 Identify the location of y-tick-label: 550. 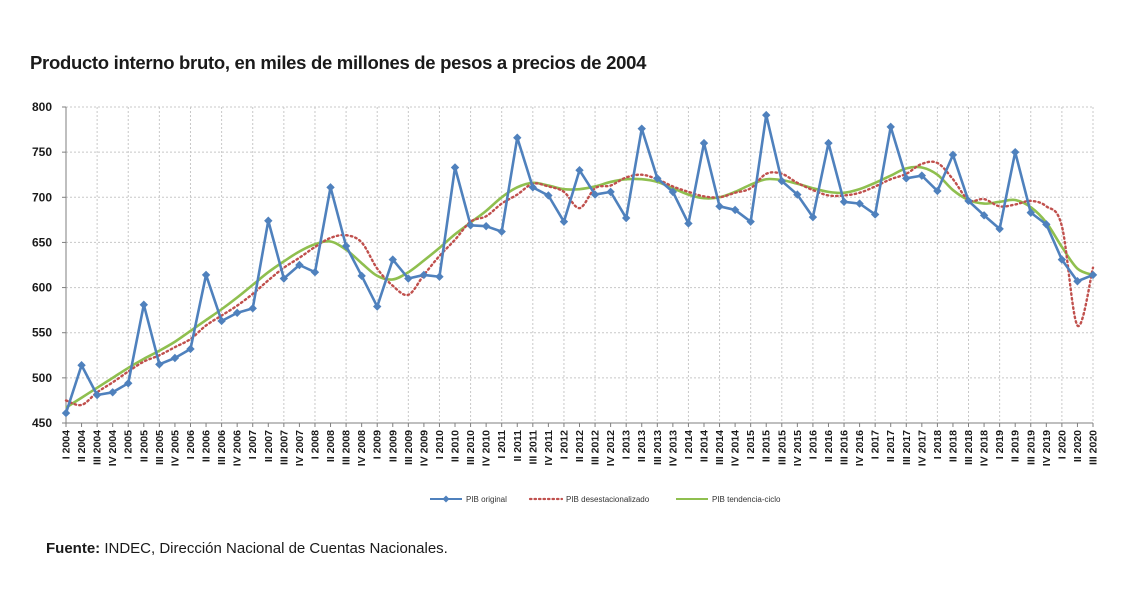
(42, 333).